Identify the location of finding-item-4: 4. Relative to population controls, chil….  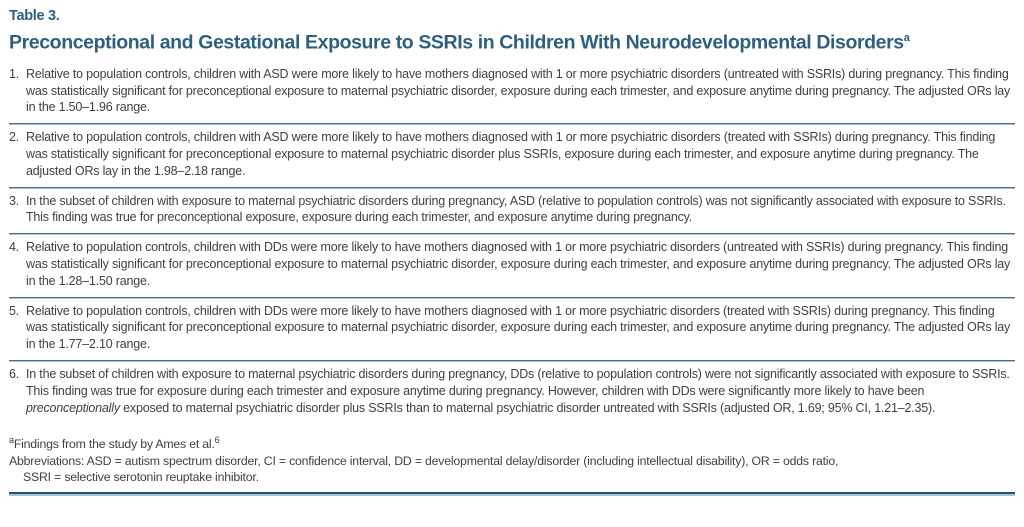
(512, 266).